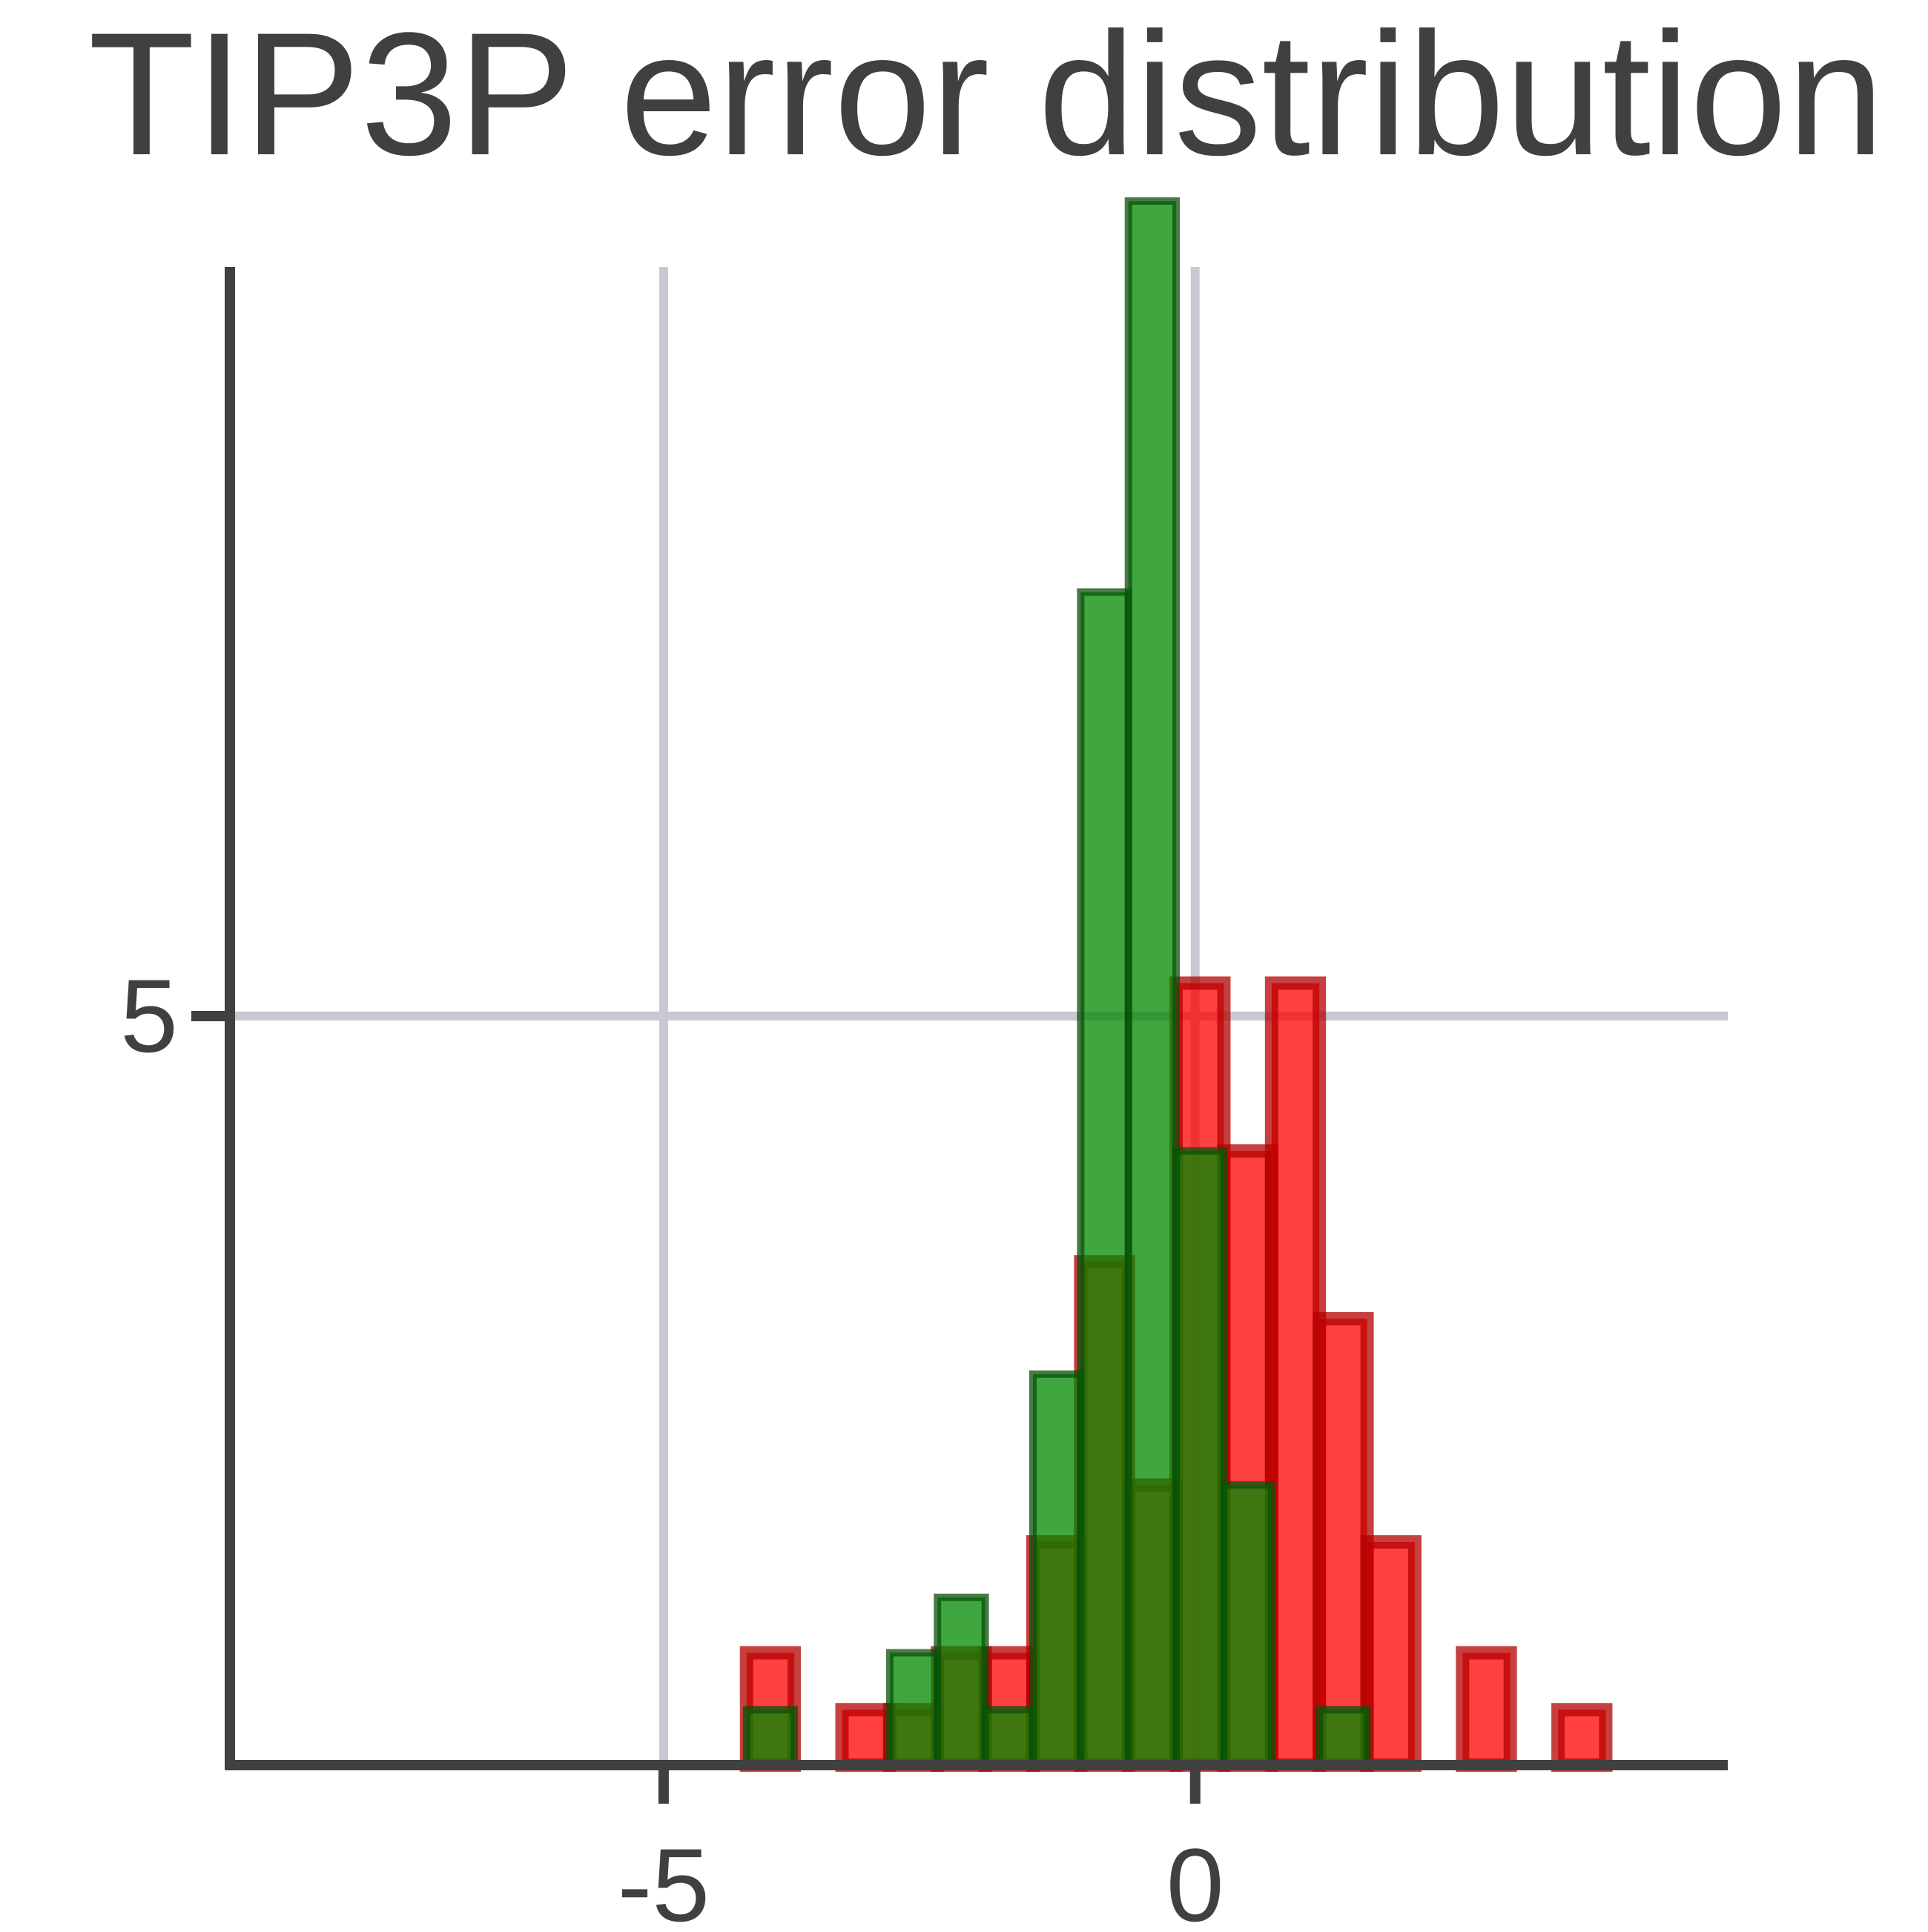 Image resolution: width=1928 pixels, height=1932 pixels. What do you see at coordinates (986, 96) in the screenshot?
I see `chart-title: TIP3P error distribution` at bounding box center [986, 96].